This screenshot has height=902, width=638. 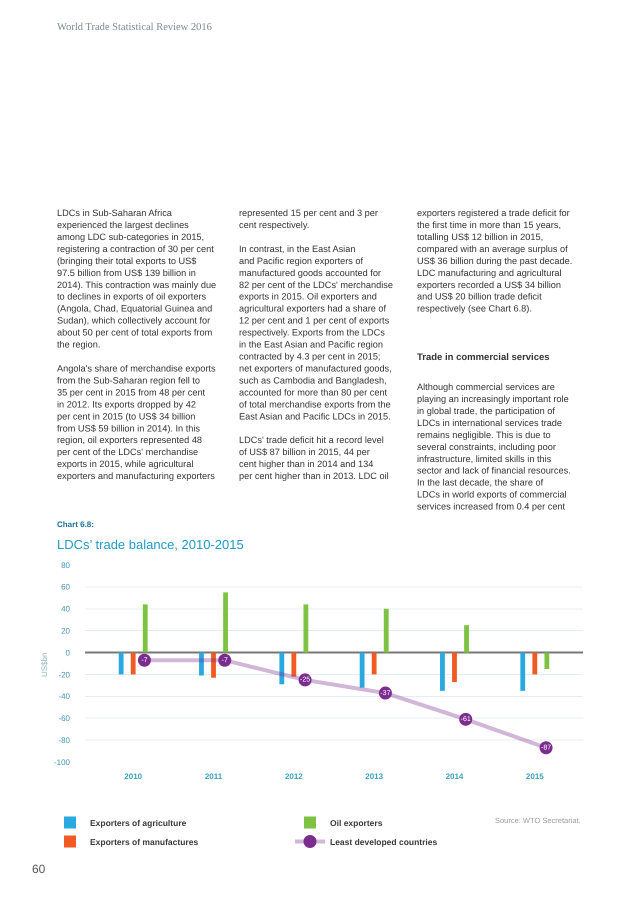 What do you see at coordinates (44, 664) in the screenshot?
I see `y-axis-title: US$bn` at bounding box center [44, 664].